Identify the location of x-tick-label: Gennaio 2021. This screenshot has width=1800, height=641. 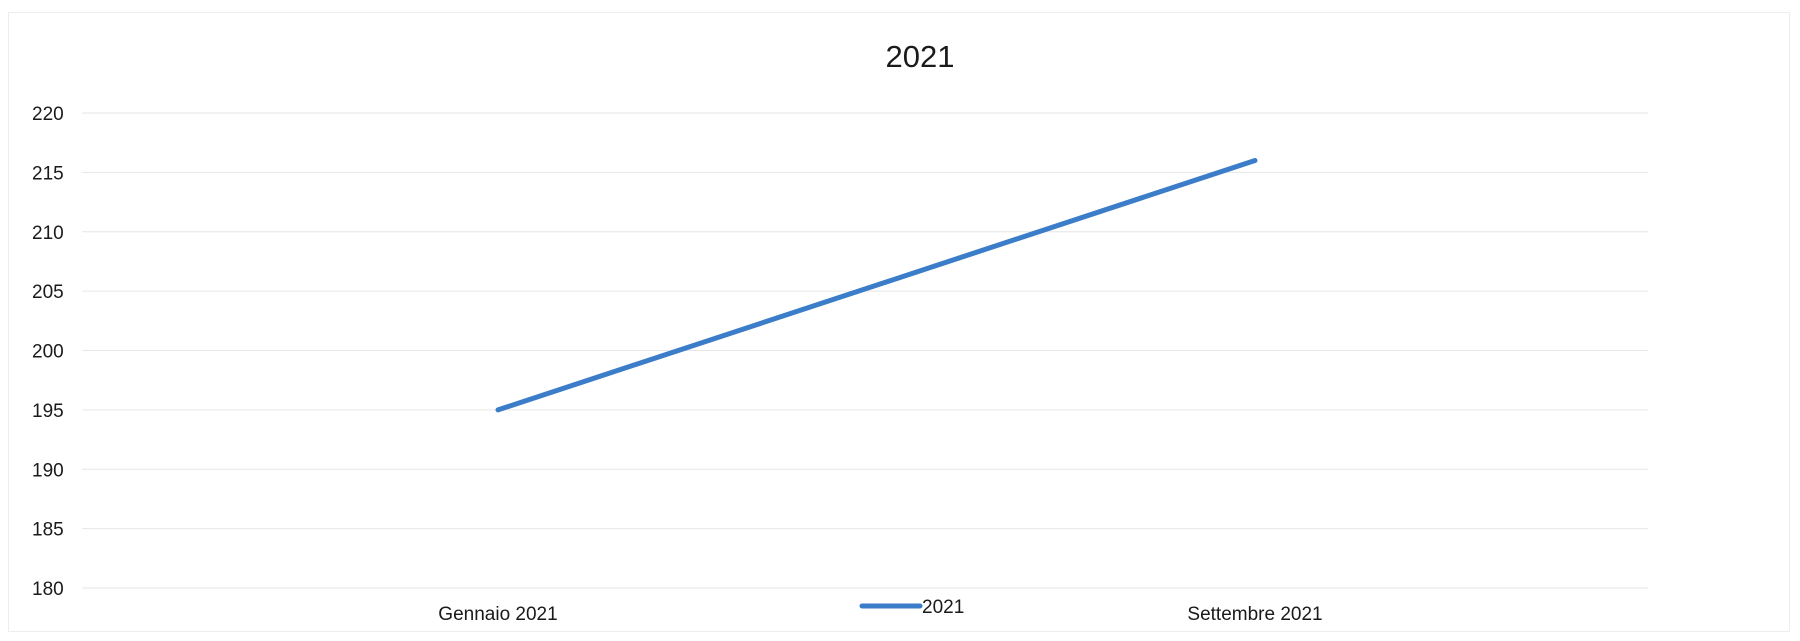
(497, 614).